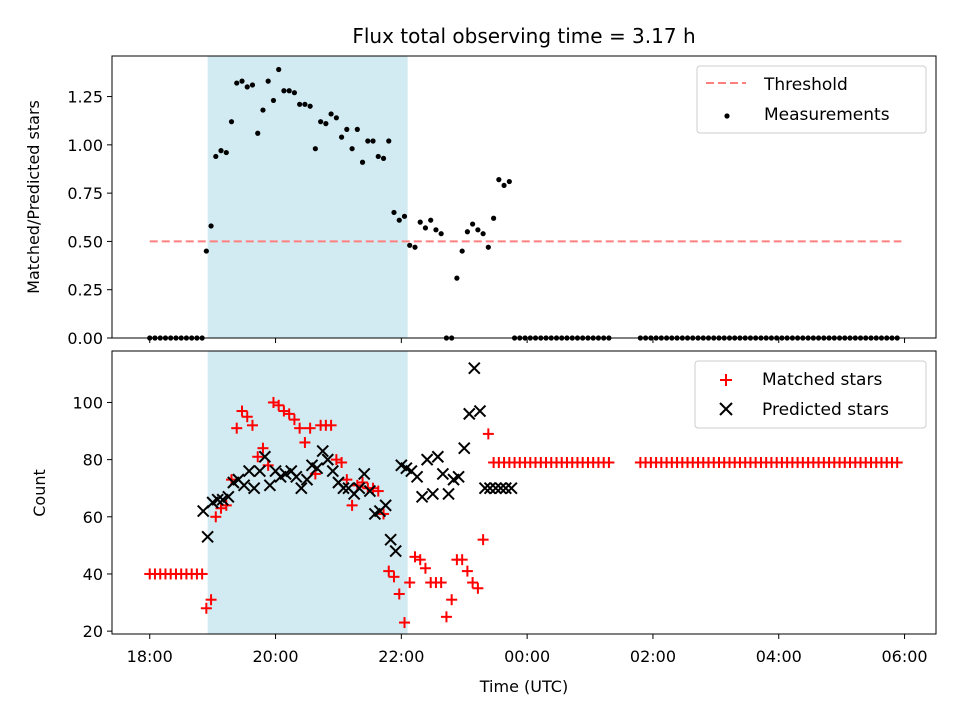  I want to click on bottom-x-axis-label: Time (UTC), so click(523, 686).